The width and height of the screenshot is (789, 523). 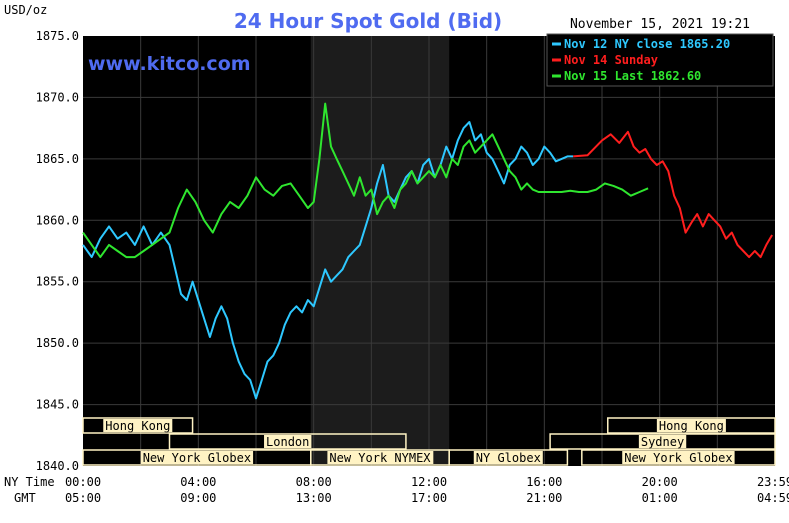 What do you see at coordinates (83, 498) in the screenshot?
I see `x-tick-label-gmt: 05:00` at bounding box center [83, 498].